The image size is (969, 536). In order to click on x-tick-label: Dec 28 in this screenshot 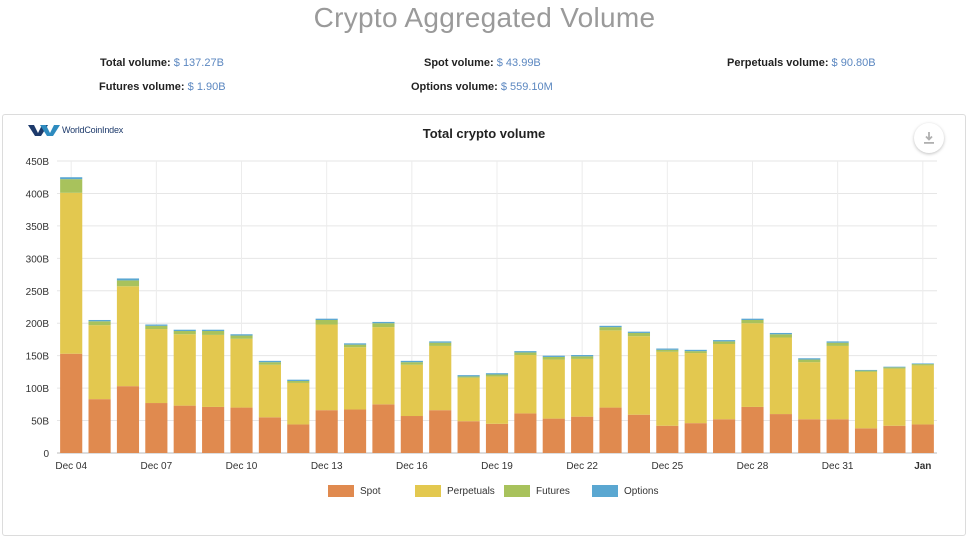, I will do `click(753, 466)`.